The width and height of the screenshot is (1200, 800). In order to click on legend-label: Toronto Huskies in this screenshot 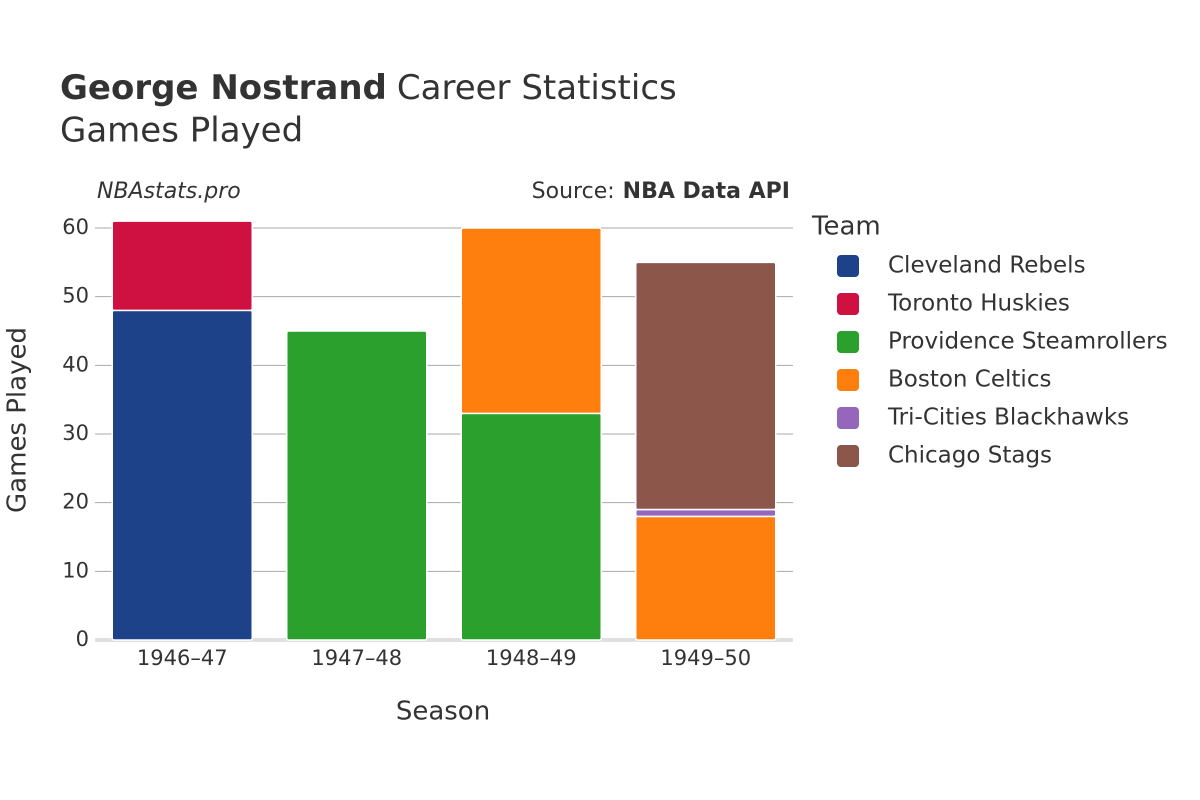, I will do `click(978, 304)`.